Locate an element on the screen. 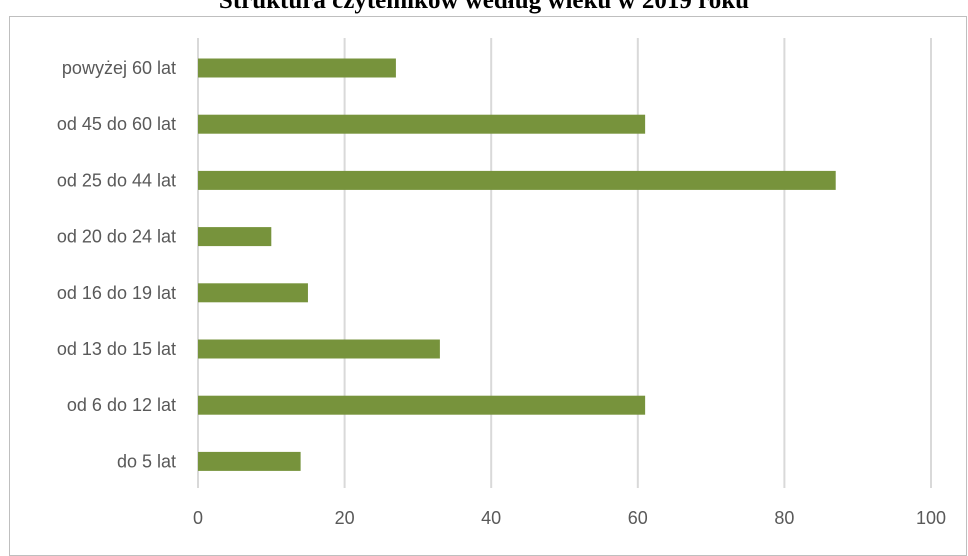  category-label: od 25 do 44 lat is located at coordinates (116, 180).